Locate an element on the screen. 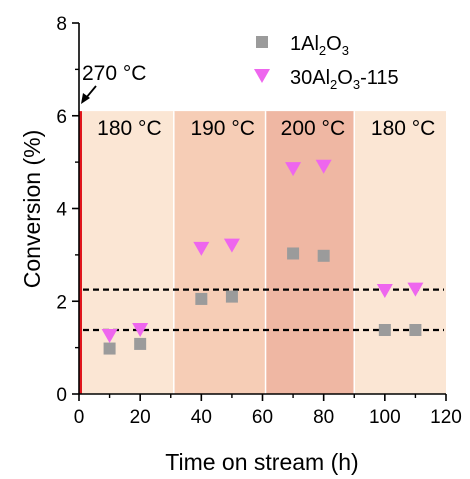  y-tick-label: 8 is located at coordinates (61, 24).